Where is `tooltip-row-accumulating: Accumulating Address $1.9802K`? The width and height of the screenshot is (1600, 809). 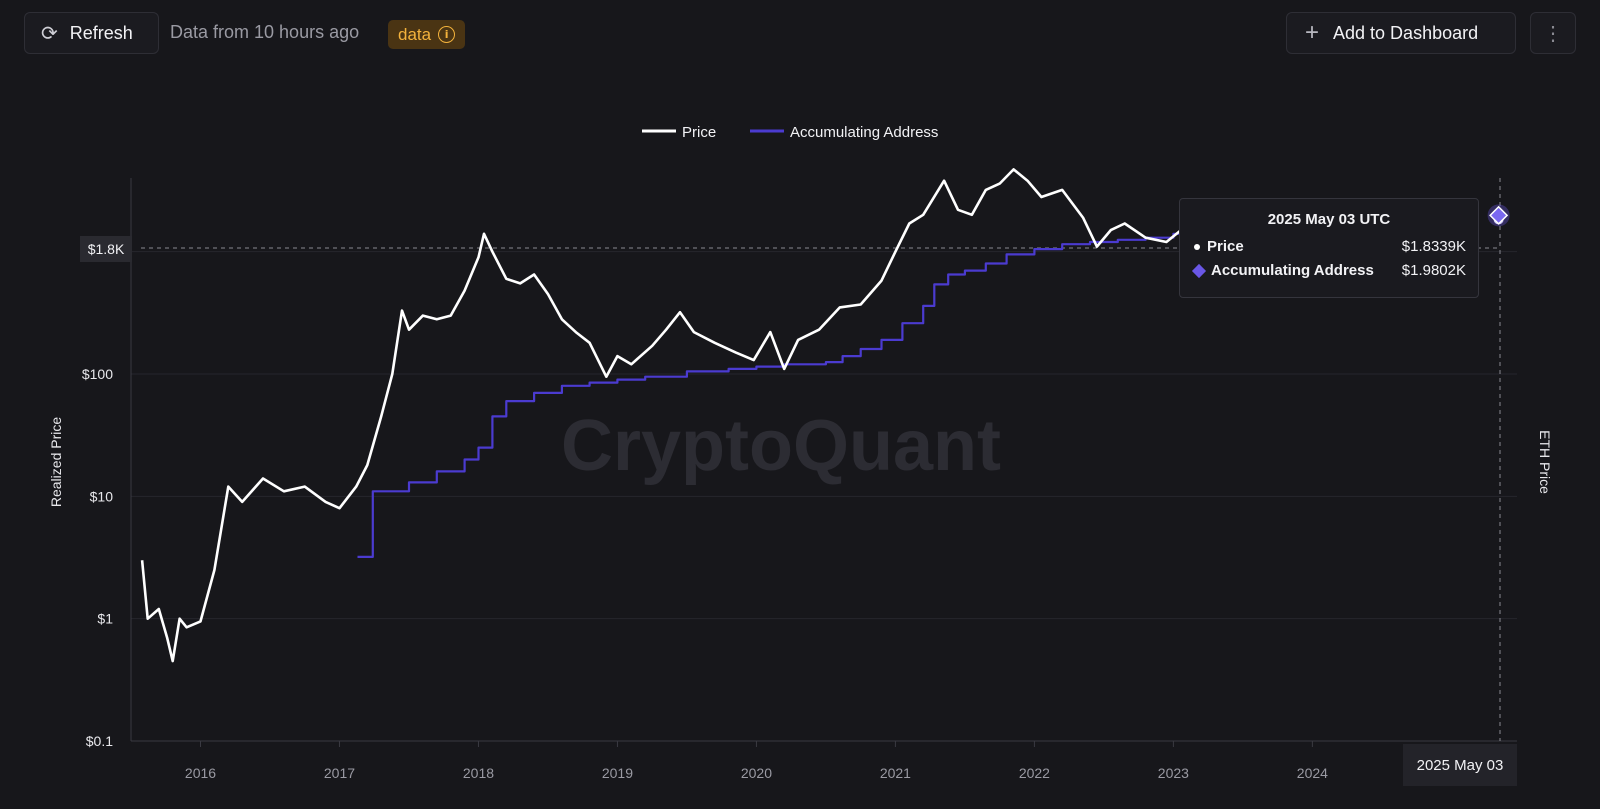
tooltip-row-accumulating: Accumulating Address $1.9802K is located at coordinates (1328, 270).